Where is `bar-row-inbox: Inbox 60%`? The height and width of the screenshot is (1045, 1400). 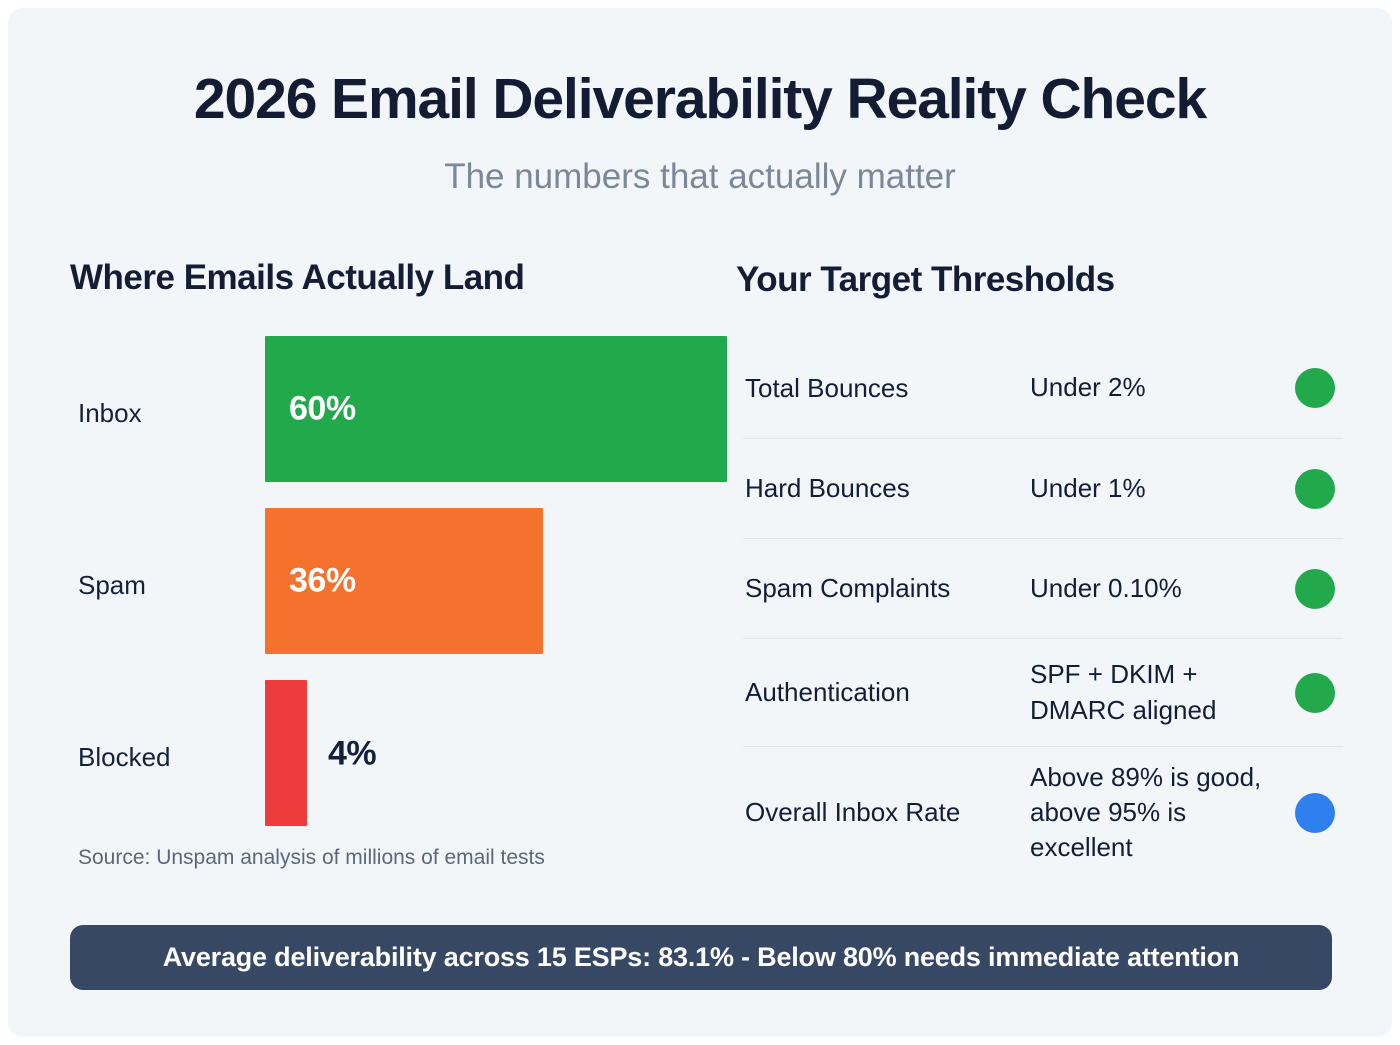
bar-row-inbox: Inbox 60% is located at coordinates (398, 405).